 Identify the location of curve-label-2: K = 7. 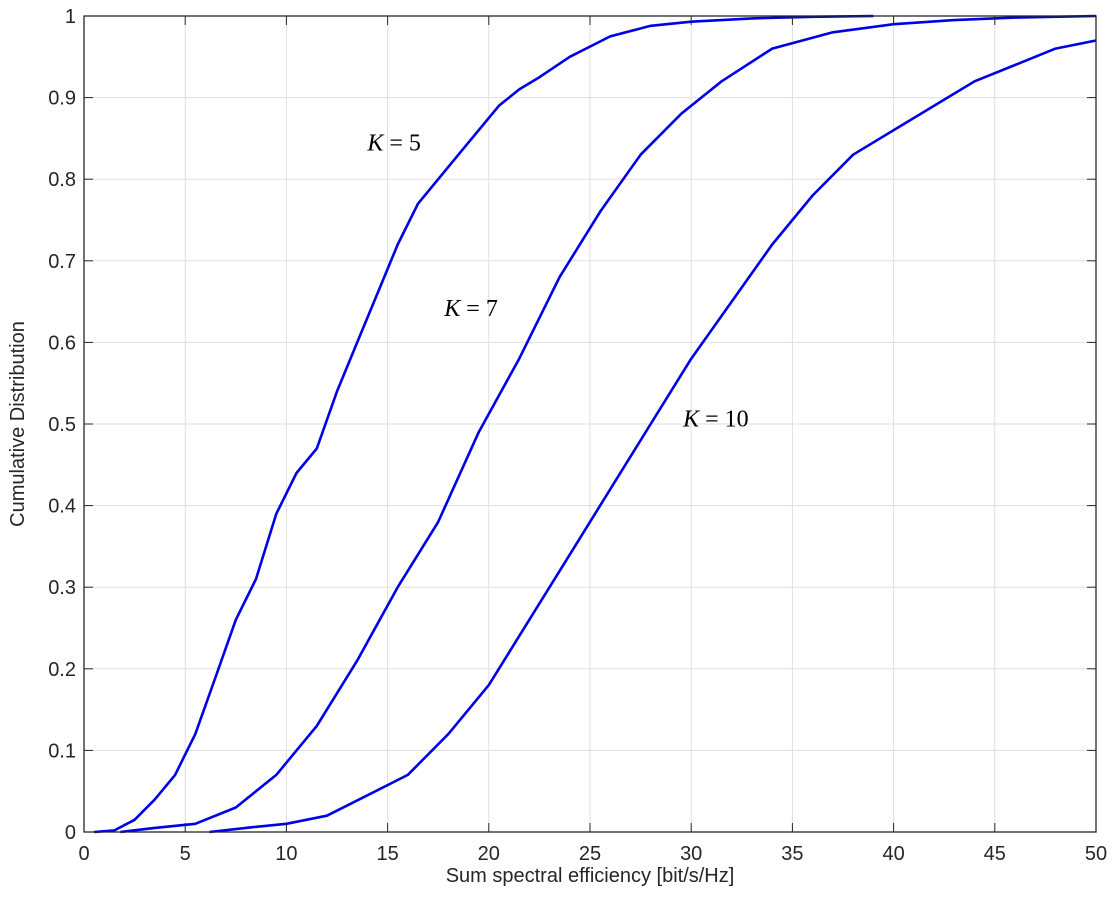
(470, 309).